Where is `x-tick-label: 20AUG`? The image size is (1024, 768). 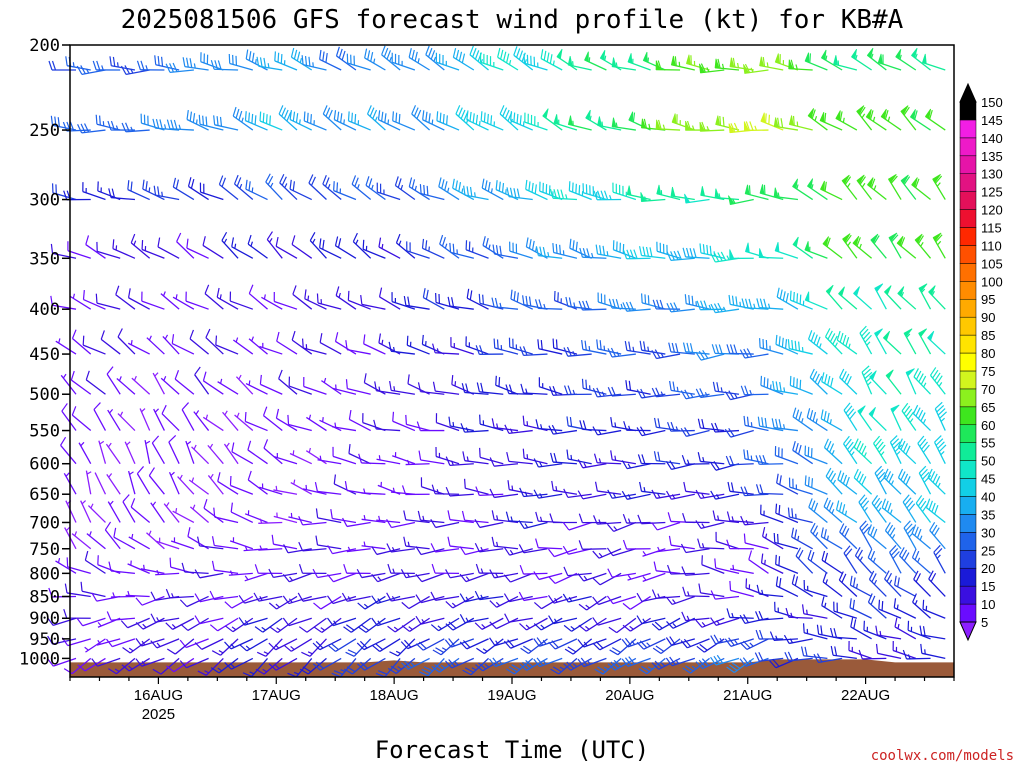 x-tick-label: 20AUG is located at coordinates (629, 695).